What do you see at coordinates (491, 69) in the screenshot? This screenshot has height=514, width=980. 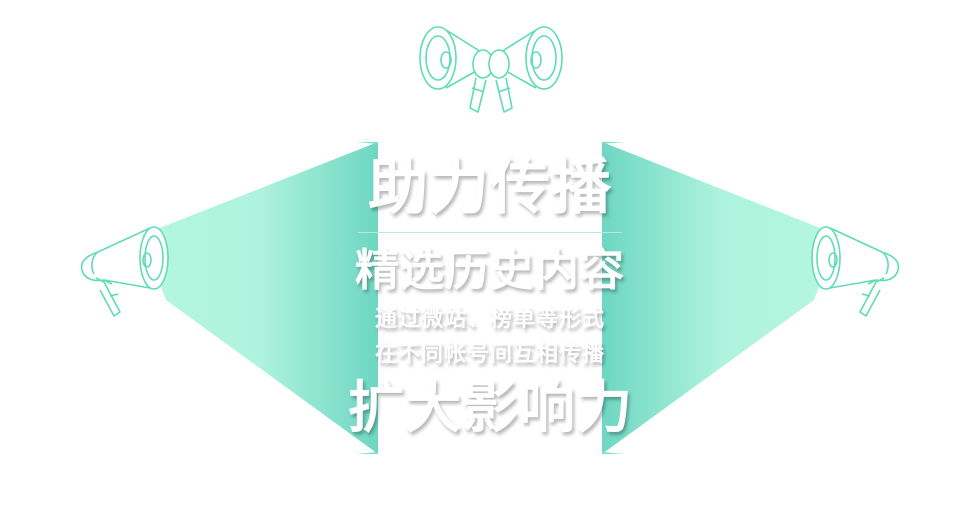 I see `top-double-megaphone-icon` at bounding box center [491, 69].